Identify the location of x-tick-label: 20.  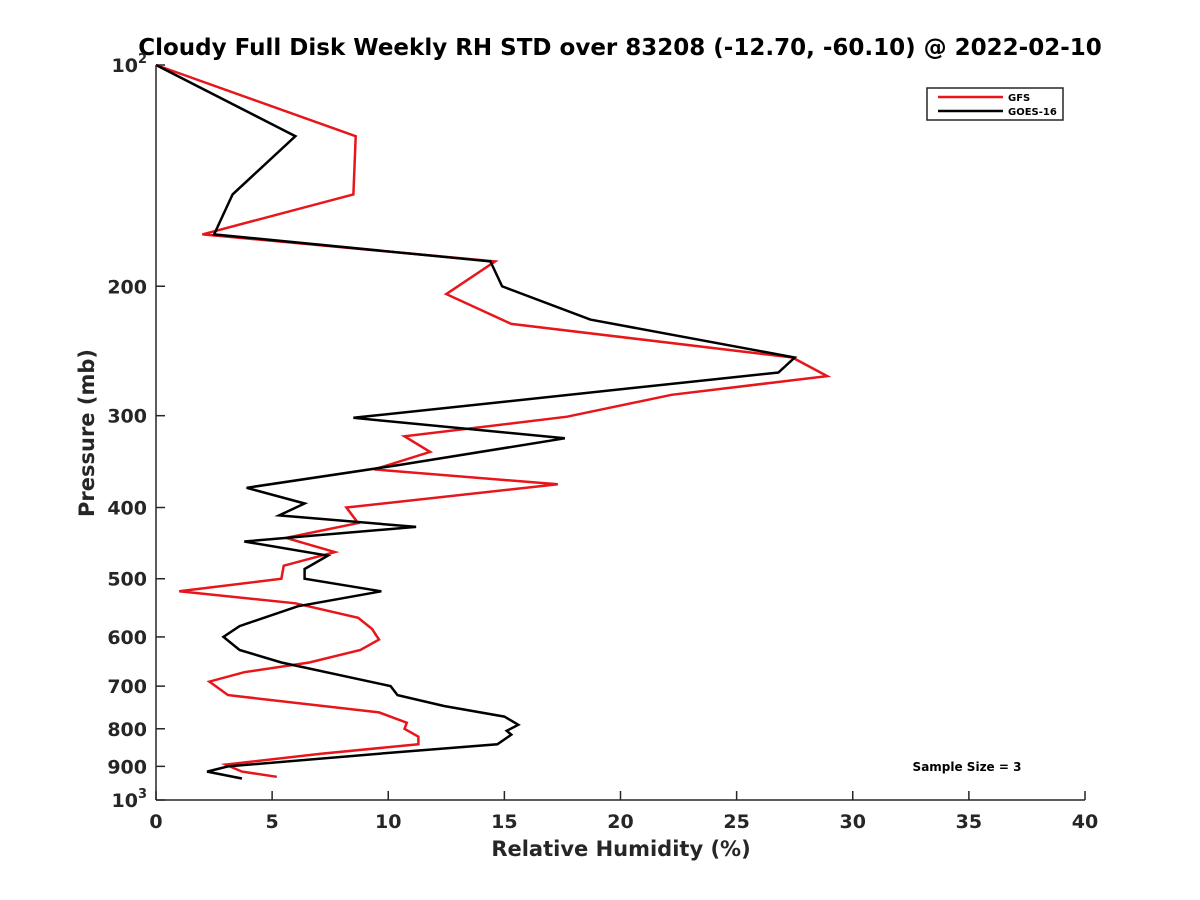
(620, 822).